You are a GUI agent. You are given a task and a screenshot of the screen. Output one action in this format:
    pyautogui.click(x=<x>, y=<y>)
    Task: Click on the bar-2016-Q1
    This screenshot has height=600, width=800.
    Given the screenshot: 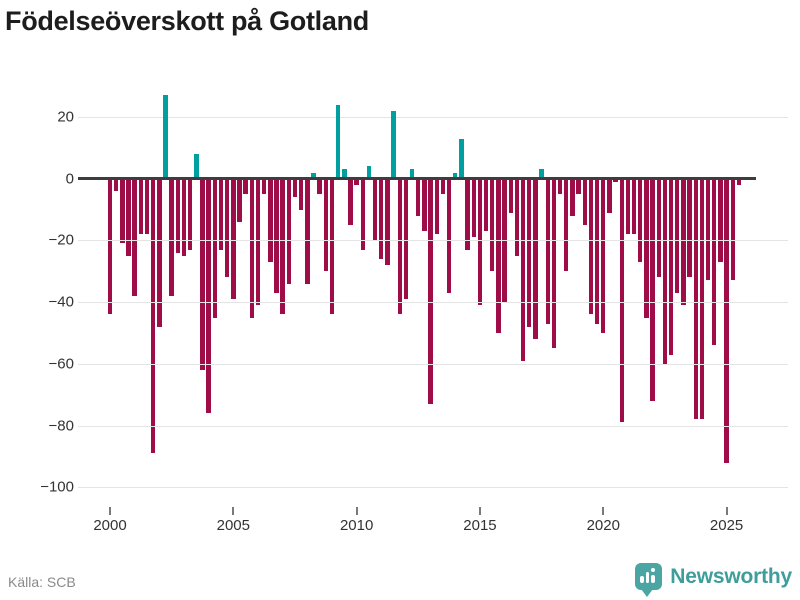 What is the action you would take?
    pyautogui.click(x=504, y=240)
    